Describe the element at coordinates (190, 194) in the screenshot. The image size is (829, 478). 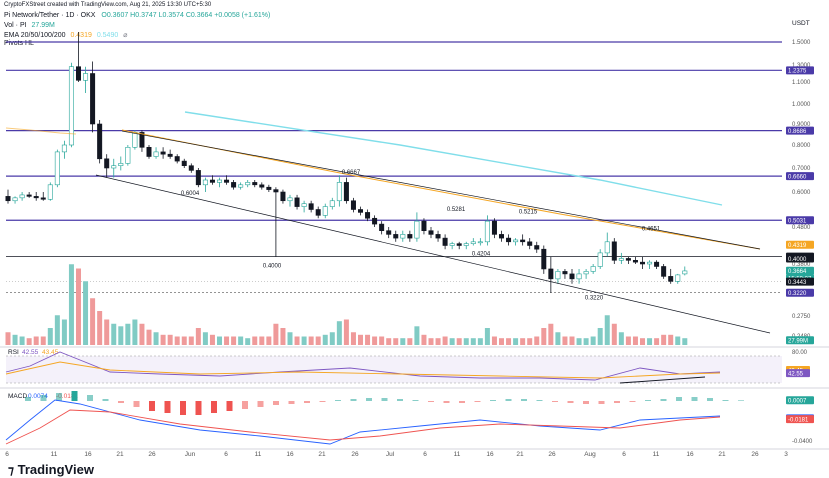
I see `pivot-annotation: 0.6004` at that location.